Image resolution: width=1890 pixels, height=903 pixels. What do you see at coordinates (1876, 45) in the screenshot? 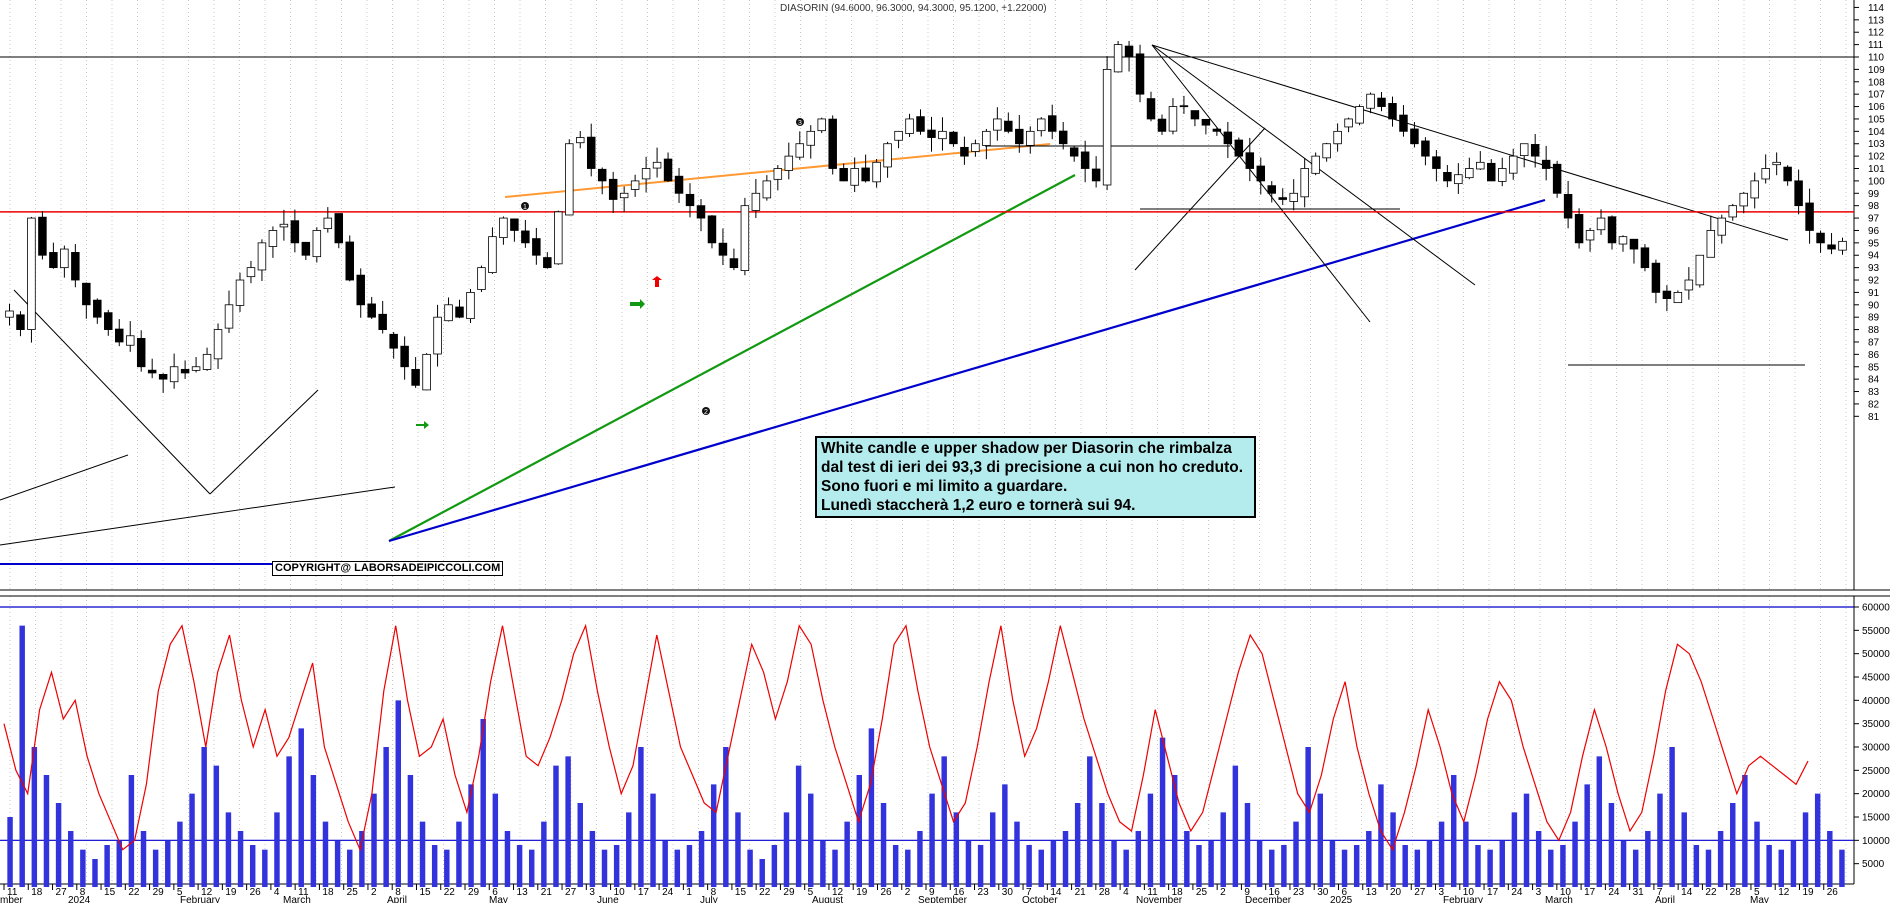
I see `price-tick-label: 111` at bounding box center [1876, 45].